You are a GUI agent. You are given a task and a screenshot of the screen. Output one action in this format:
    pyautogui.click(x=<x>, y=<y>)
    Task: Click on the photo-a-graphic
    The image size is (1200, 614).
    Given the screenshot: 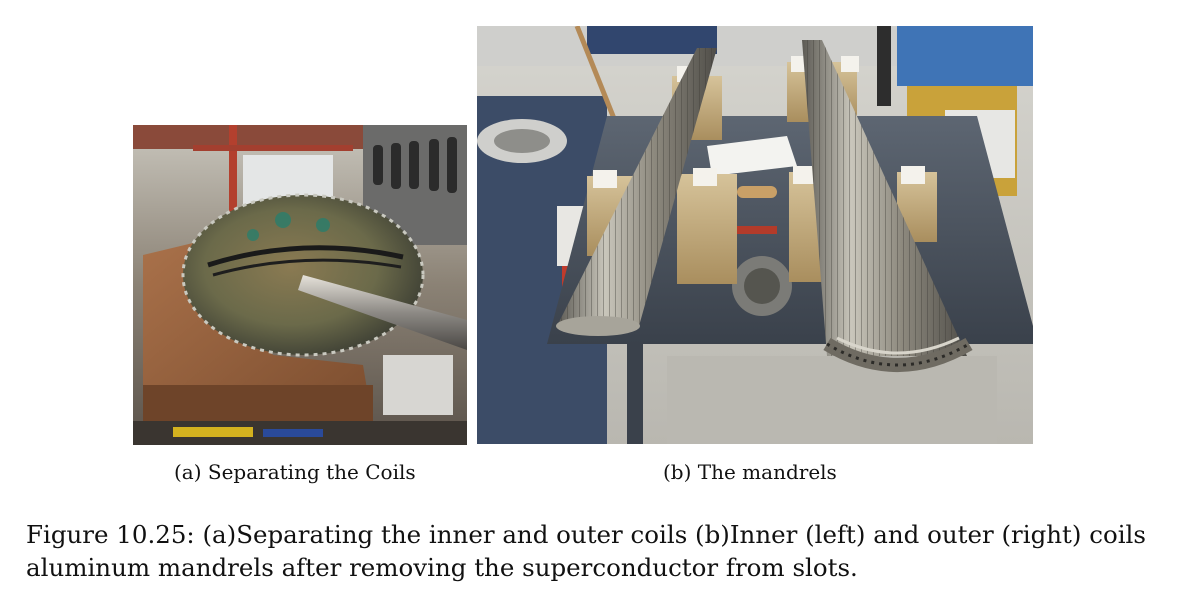 What is the action you would take?
    pyautogui.click(x=300, y=285)
    